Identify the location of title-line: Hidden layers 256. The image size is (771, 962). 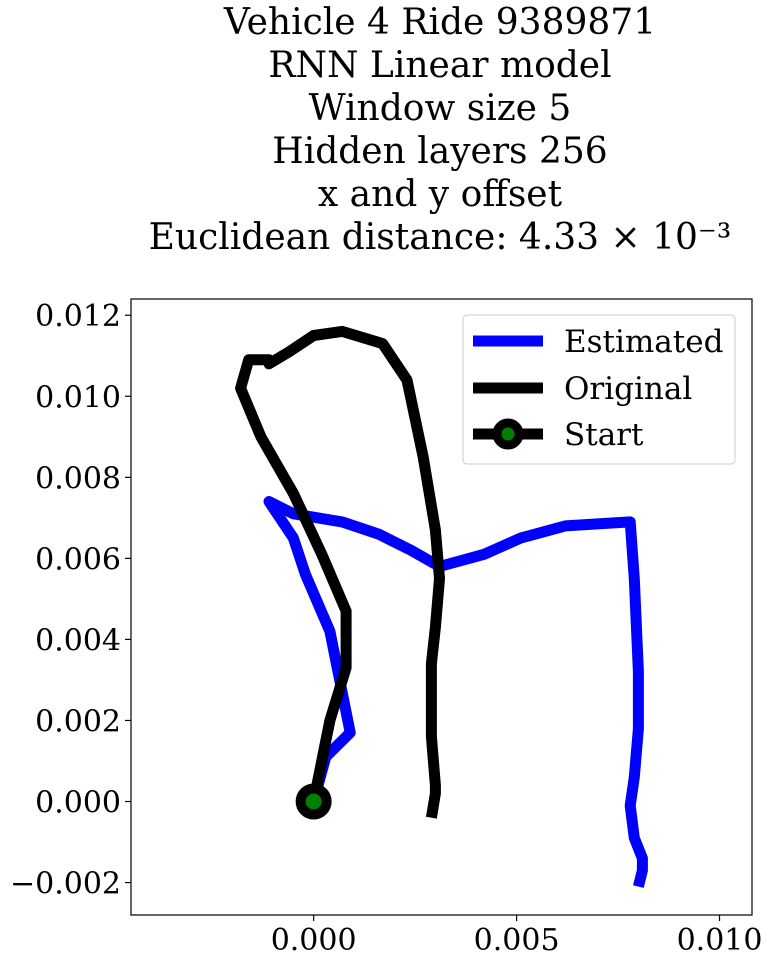
(439, 151).